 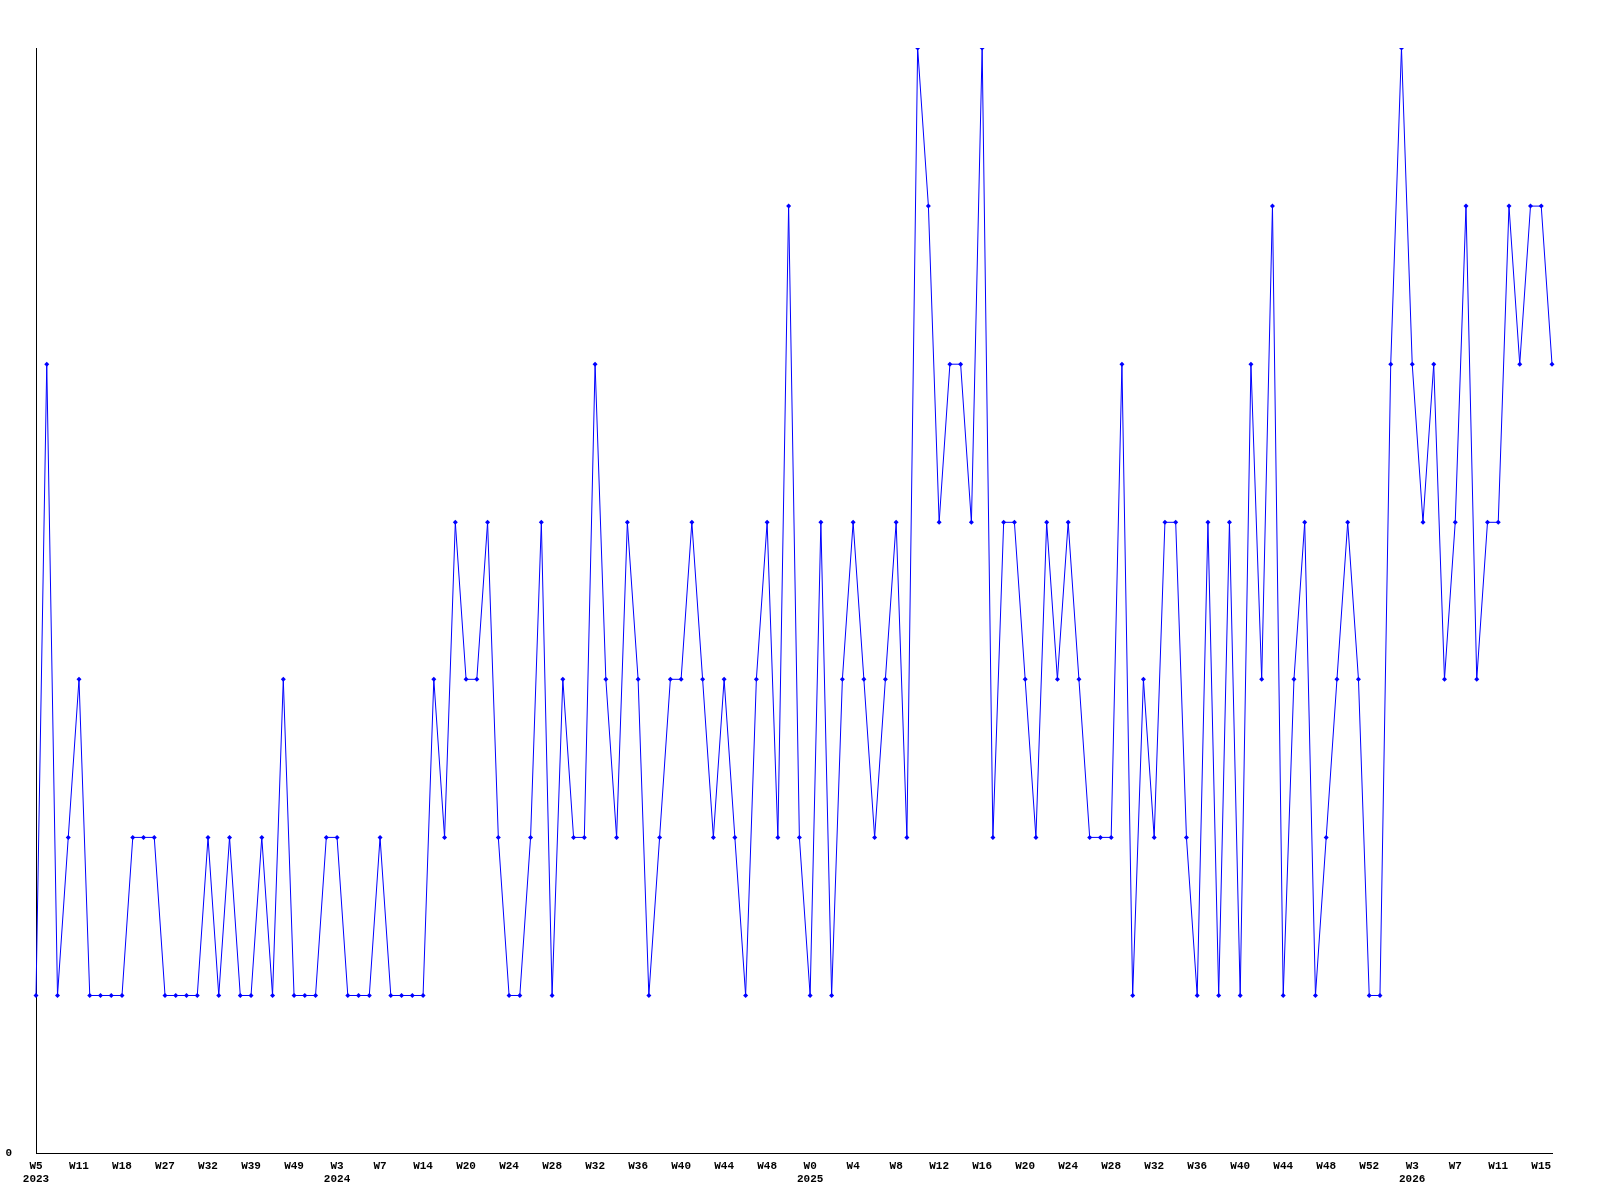 I want to click on x-tick-label: W3 2026, so click(x=1412, y=1172).